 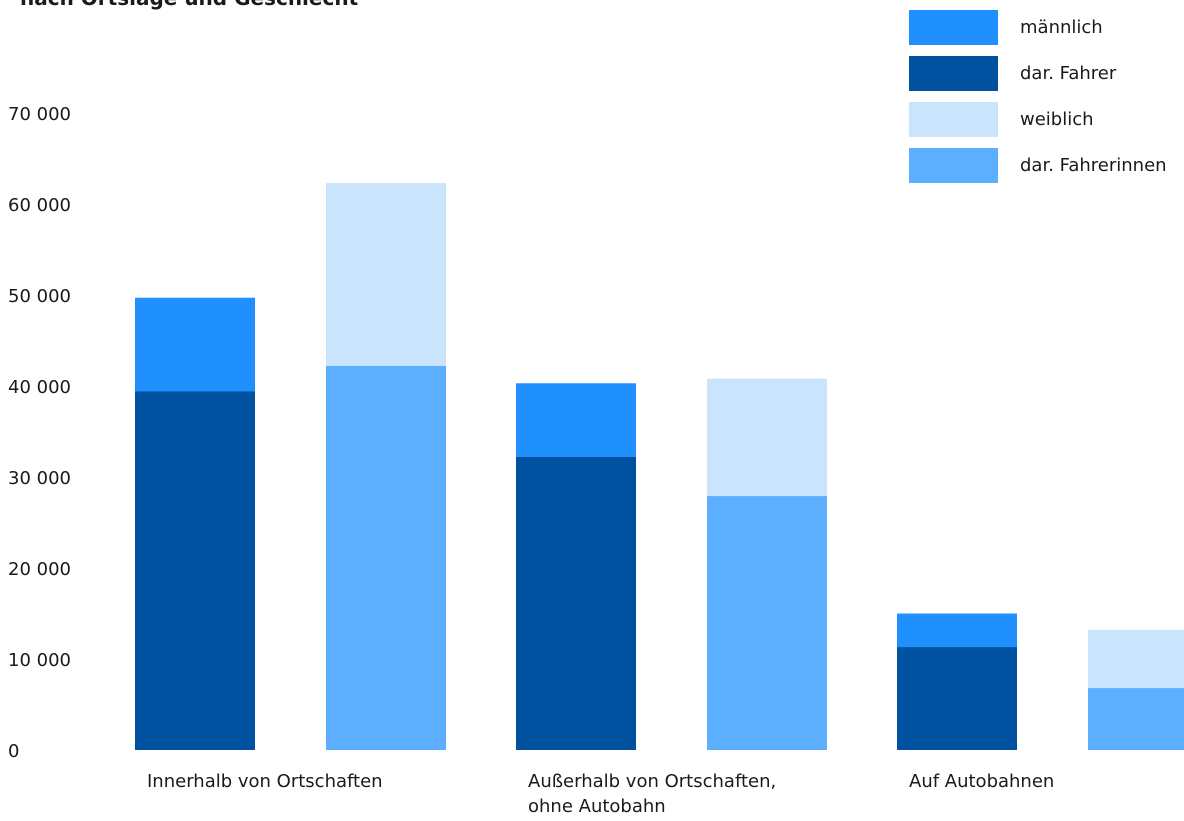 What do you see at coordinates (265, 781) in the screenshot?
I see `category-label: Innerhalb von Ortschaften` at bounding box center [265, 781].